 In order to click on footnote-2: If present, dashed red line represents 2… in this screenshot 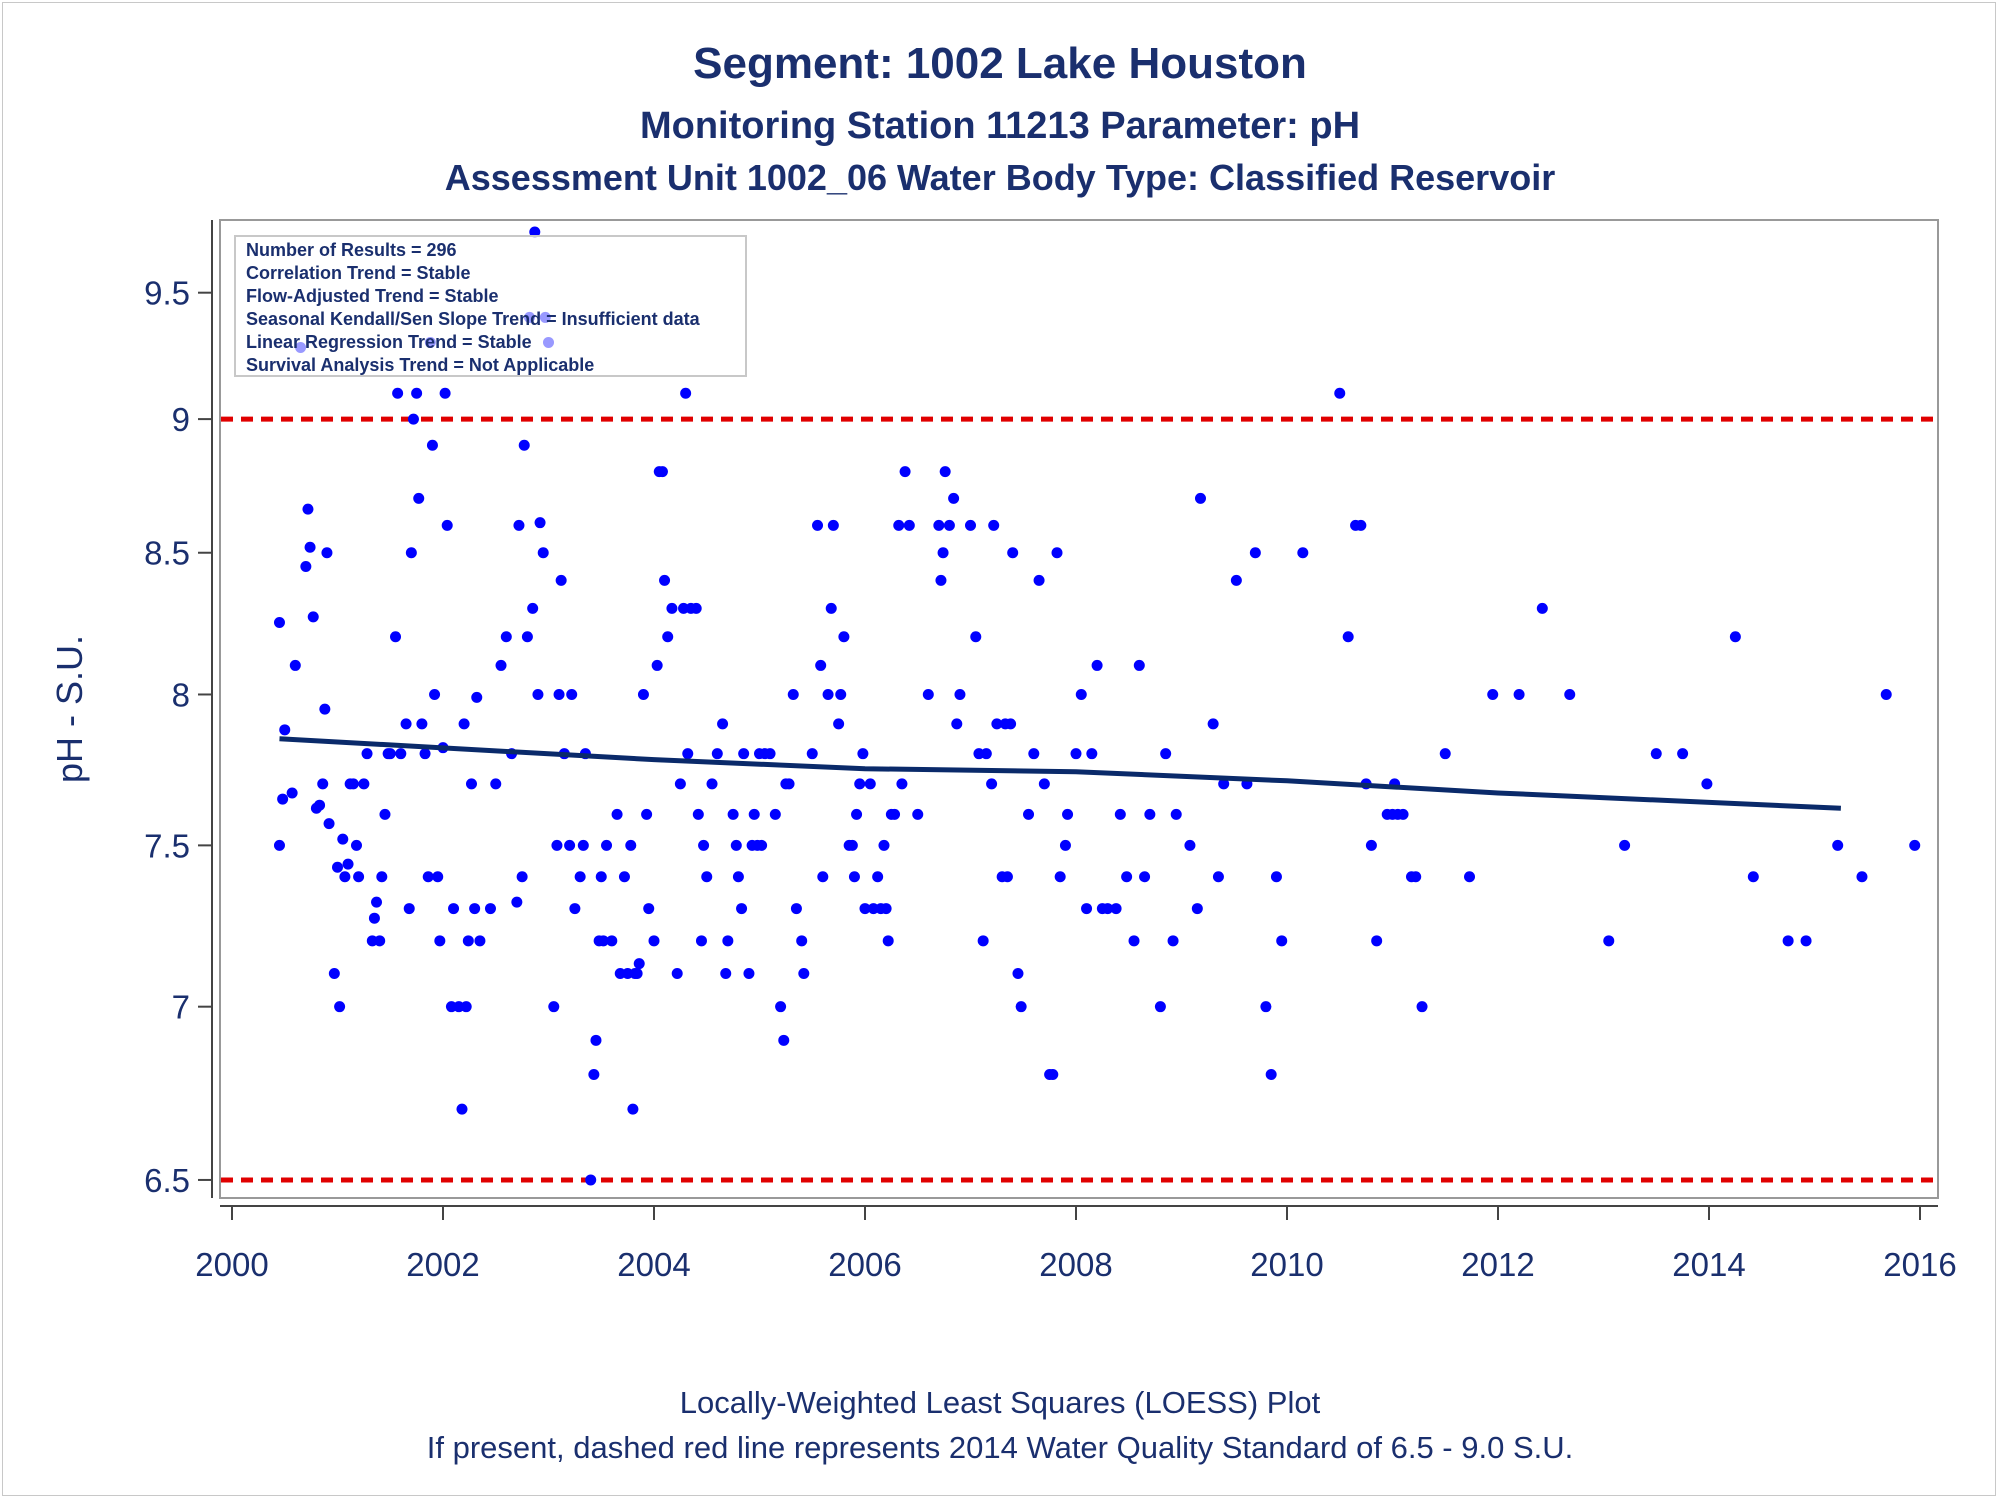, I will do `click(1000, 1447)`.